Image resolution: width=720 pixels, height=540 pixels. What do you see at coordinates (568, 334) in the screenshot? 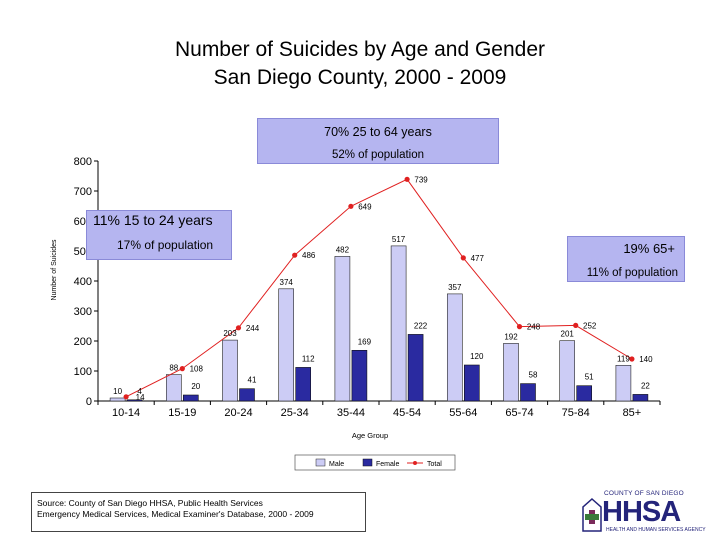
I see `male-value-label: 201` at bounding box center [568, 334].